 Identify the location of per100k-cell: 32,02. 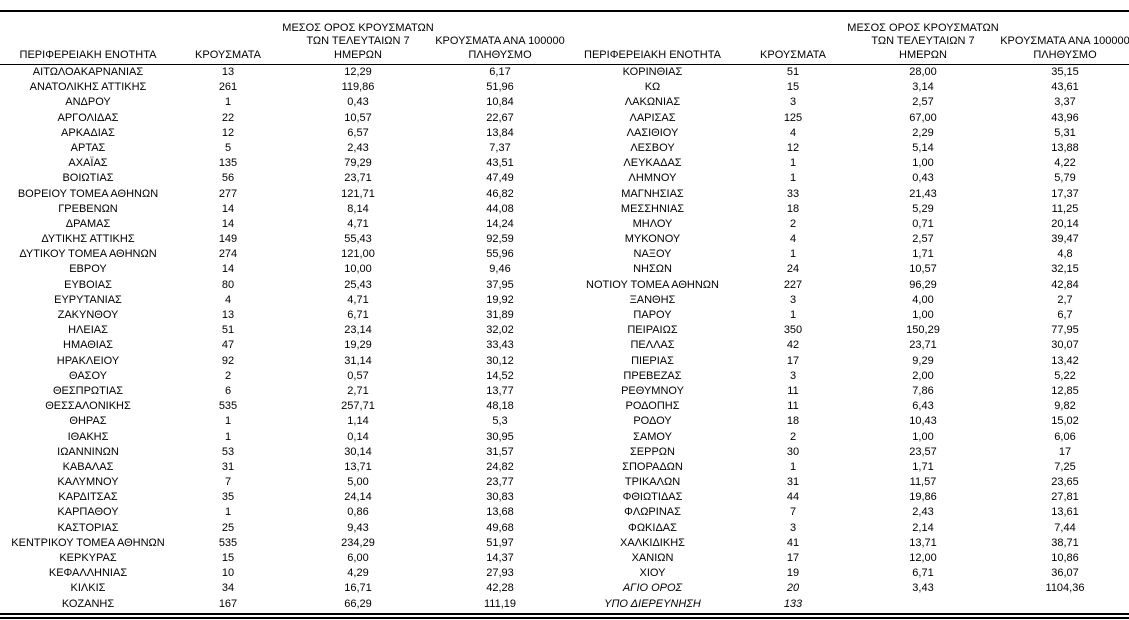
(500, 330).